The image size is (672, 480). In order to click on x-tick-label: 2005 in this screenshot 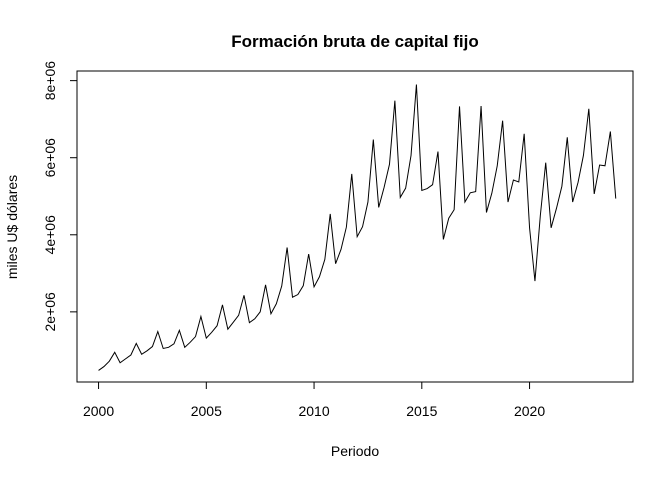, I will do `click(206, 411)`.